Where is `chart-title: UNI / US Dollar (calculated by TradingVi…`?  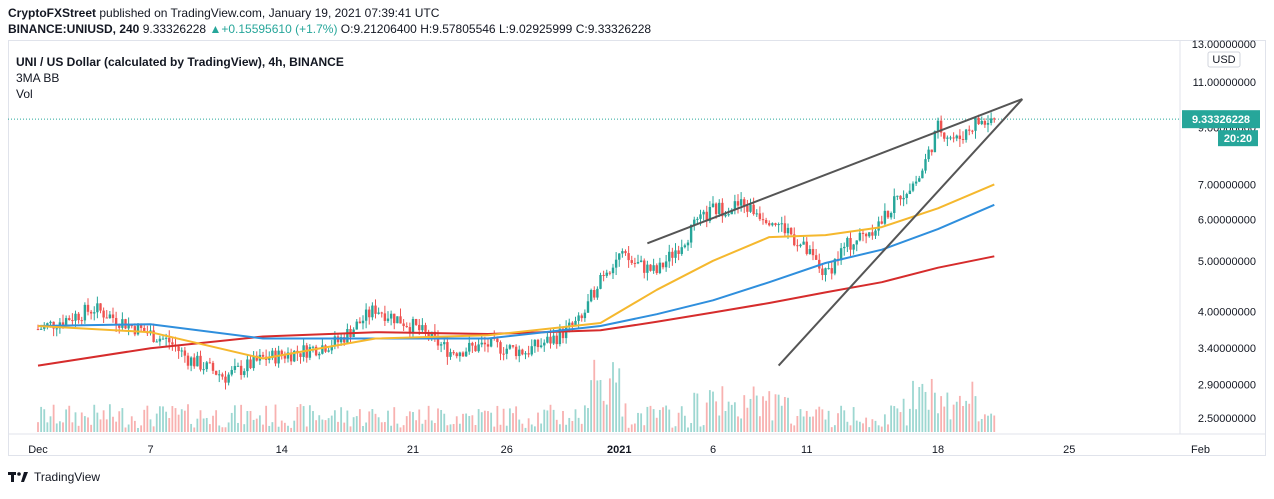 chart-title: UNI / US Dollar (calculated by TradingVi… is located at coordinates (180, 62).